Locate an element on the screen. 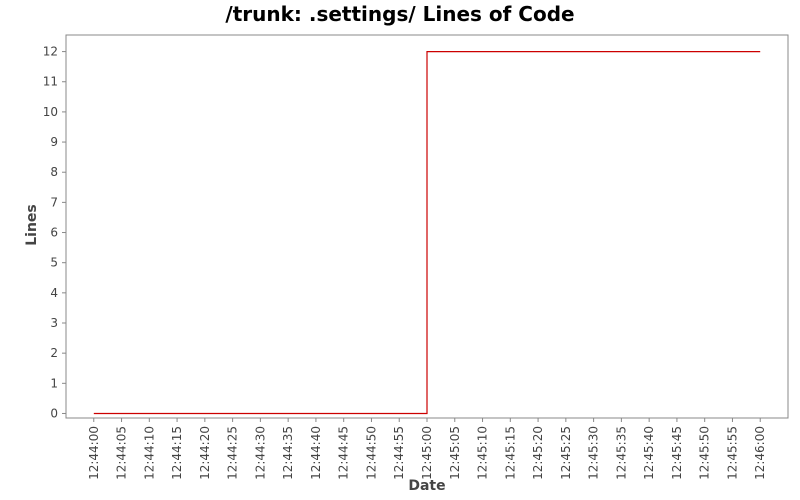  x-tick-label: 12:44:30 is located at coordinates (260, 453).